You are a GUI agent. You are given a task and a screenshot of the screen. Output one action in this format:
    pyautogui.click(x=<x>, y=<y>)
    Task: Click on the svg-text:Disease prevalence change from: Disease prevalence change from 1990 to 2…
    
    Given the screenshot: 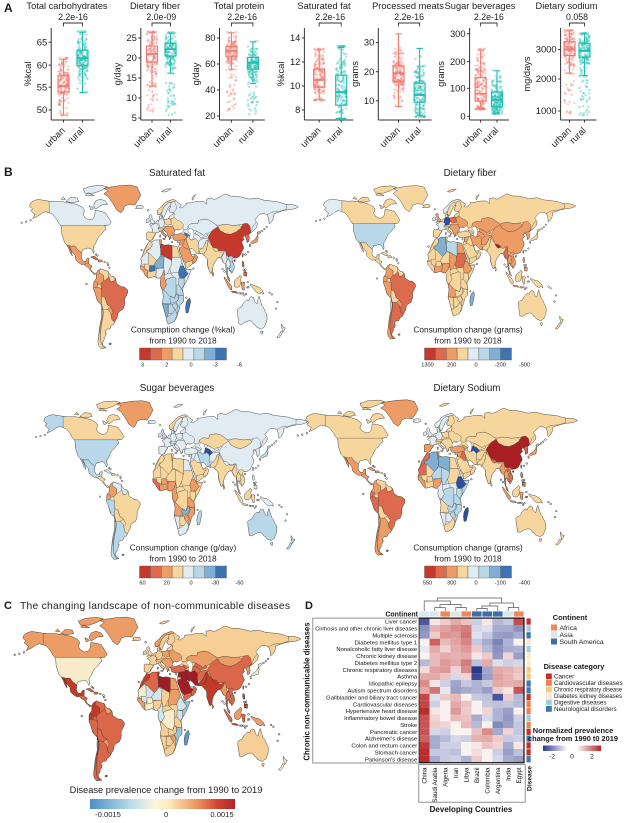 What is the action you would take?
    pyautogui.click(x=166, y=790)
    